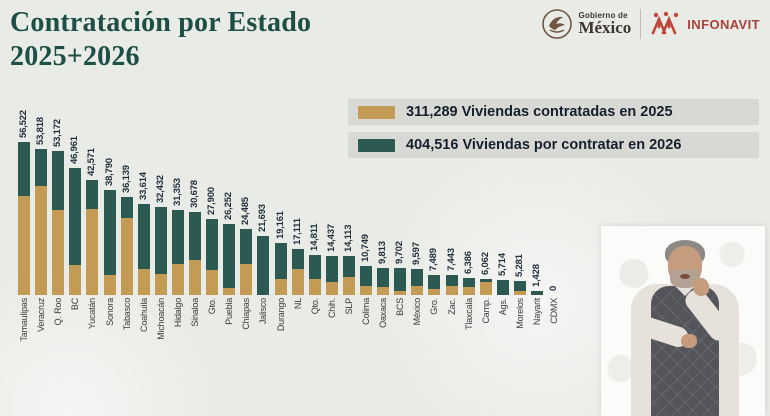 The height and width of the screenshot is (416, 770). I want to click on legend-item-2026: 404,516 Viviendas por contratar en 2026, so click(553, 145).